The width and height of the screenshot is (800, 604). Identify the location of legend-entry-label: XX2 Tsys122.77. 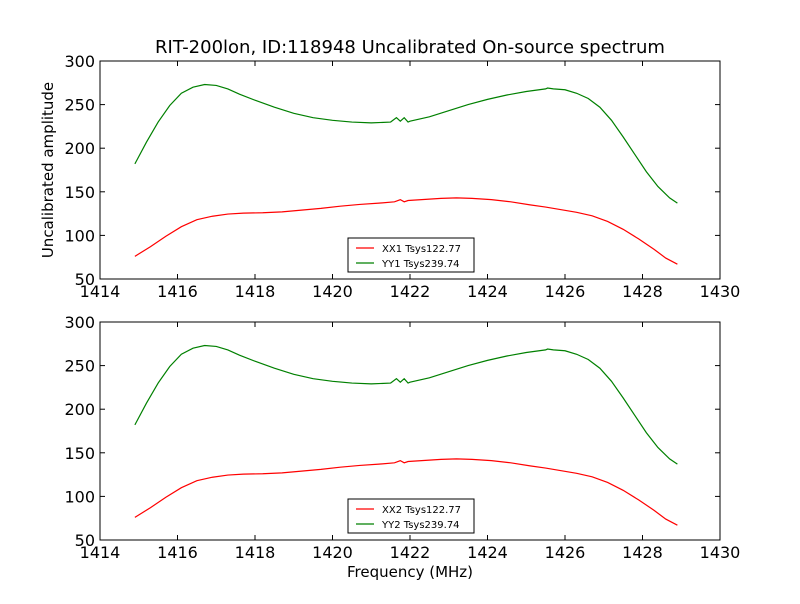
(421, 510).